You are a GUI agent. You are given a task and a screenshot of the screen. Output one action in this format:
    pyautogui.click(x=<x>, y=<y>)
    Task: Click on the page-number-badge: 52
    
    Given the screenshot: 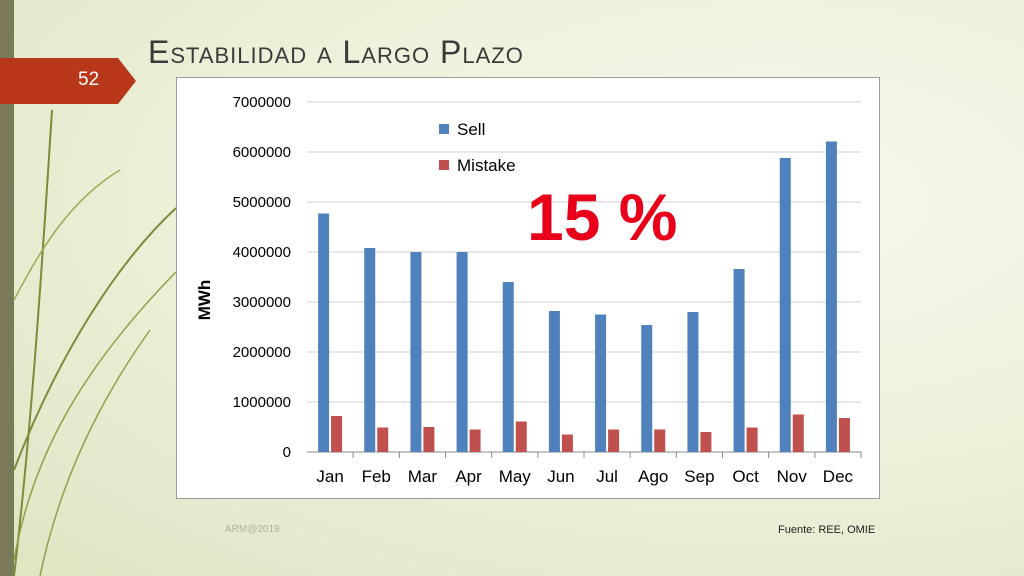 What is the action you would take?
    pyautogui.click(x=68, y=81)
    